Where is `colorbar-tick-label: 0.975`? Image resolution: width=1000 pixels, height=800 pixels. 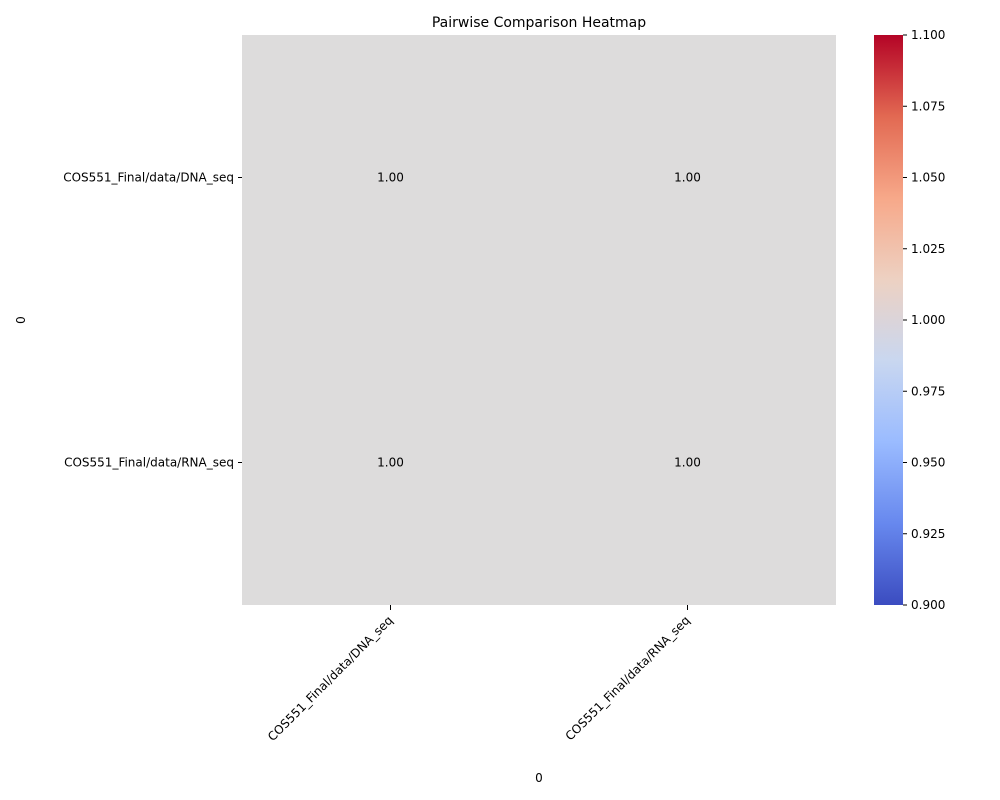
colorbar-tick-label: 0.975 is located at coordinates (928, 391).